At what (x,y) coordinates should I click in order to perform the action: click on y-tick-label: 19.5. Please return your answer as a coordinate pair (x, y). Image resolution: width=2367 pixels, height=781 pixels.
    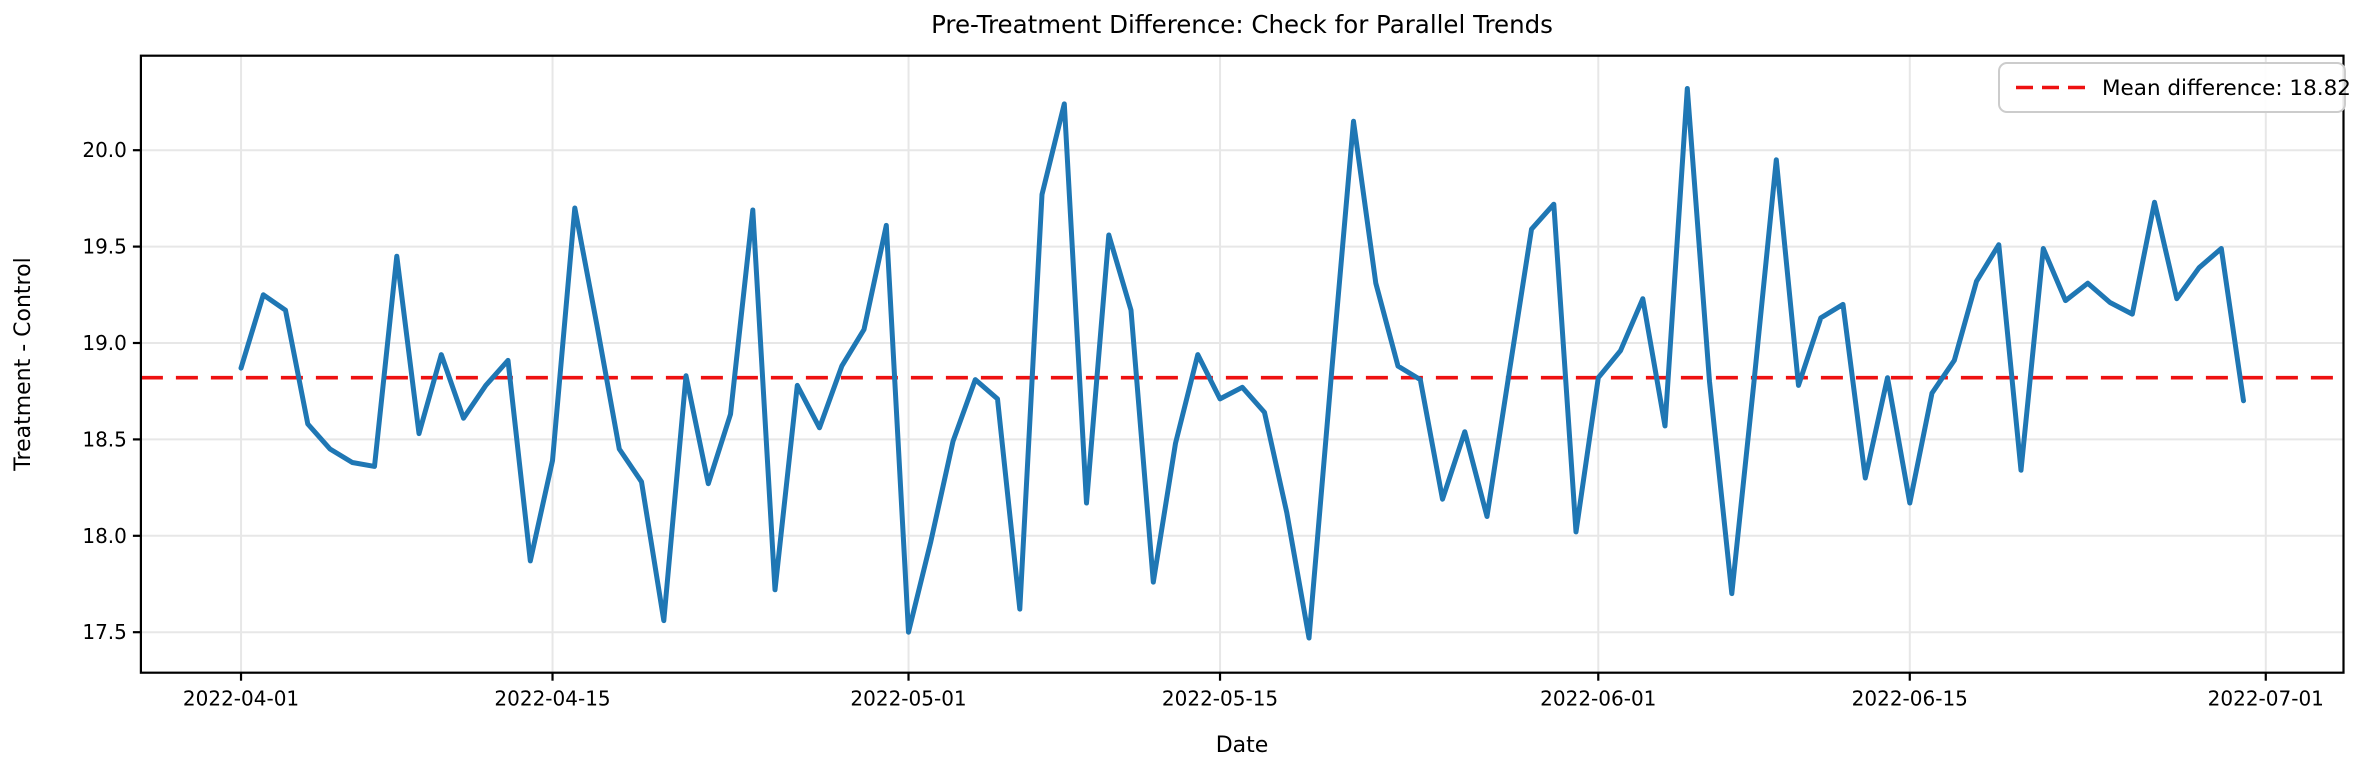
    Looking at the image, I should click on (104, 247).